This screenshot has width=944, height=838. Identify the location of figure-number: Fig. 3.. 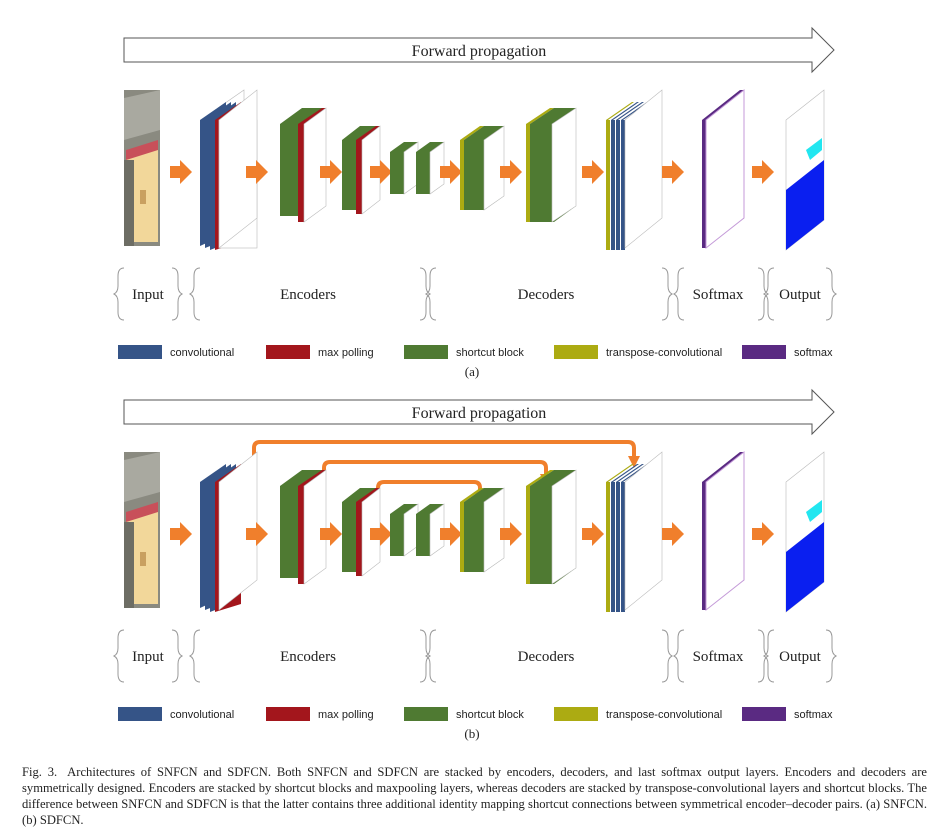
(40, 772).